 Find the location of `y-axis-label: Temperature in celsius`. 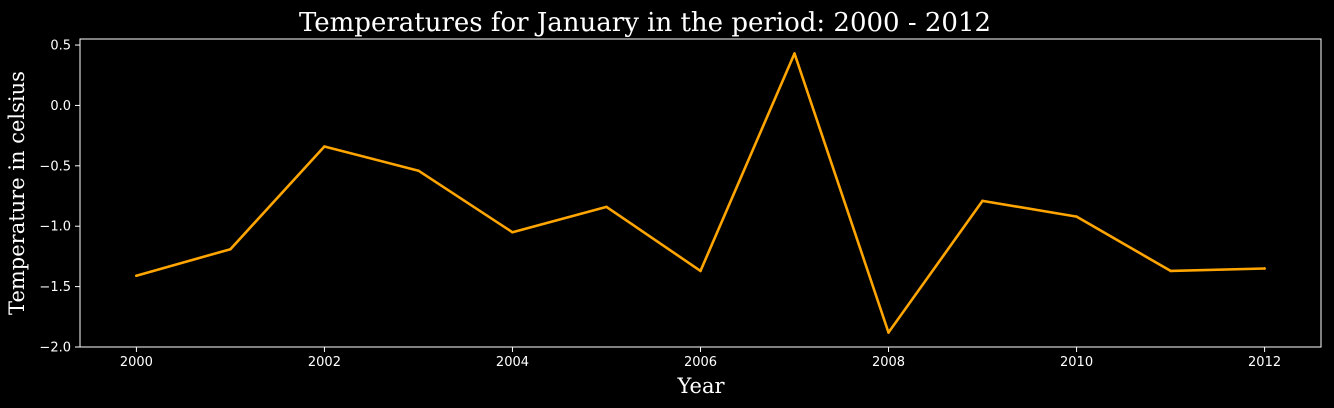

y-axis-label: Temperature in celsius is located at coordinates (17, 193).